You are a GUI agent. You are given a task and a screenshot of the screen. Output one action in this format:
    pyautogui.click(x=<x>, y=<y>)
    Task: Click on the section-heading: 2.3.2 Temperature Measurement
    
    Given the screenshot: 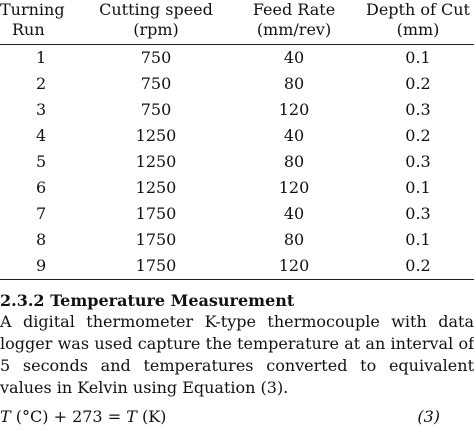 What is the action you would take?
    pyautogui.click(x=147, y=300)
    